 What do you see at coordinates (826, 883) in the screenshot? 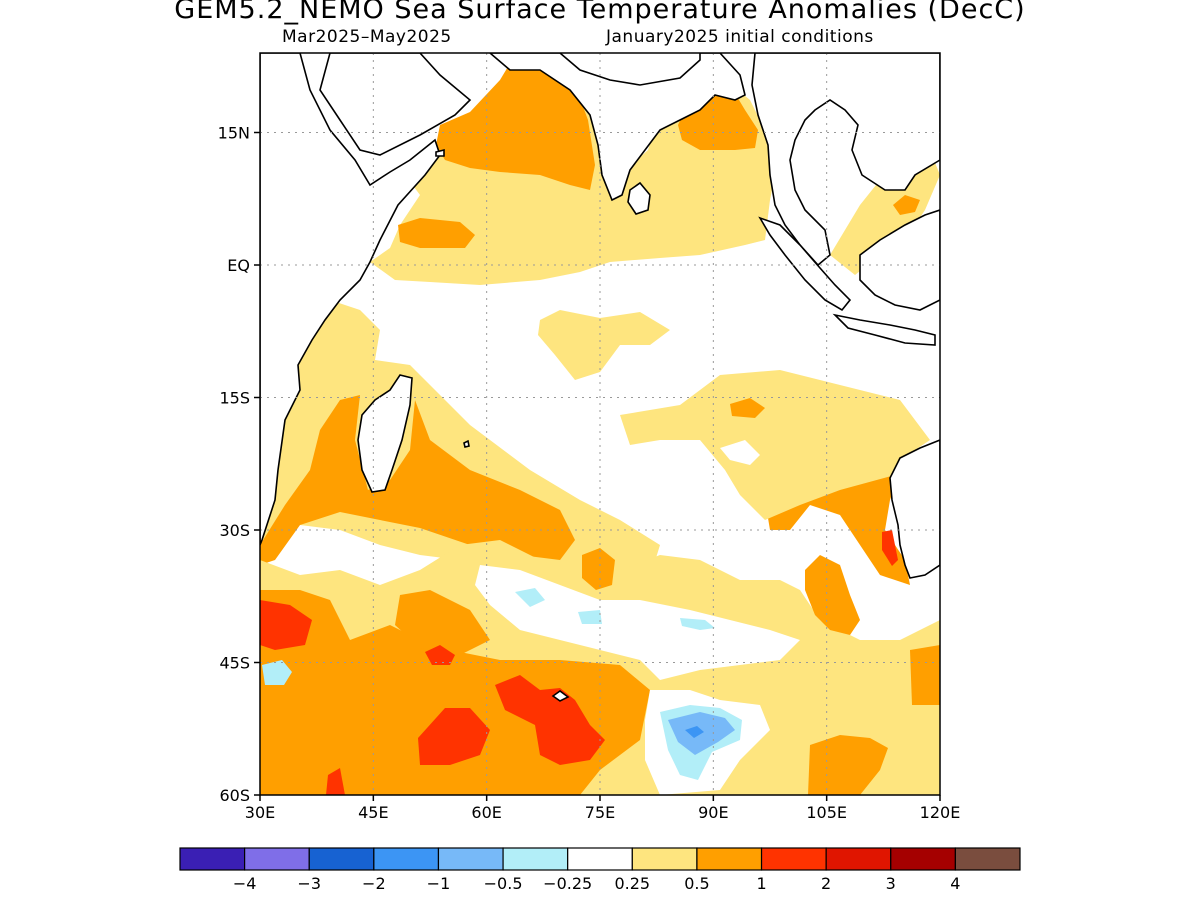
I see `colorbar-label: 2` at bounding box center [826, 883].